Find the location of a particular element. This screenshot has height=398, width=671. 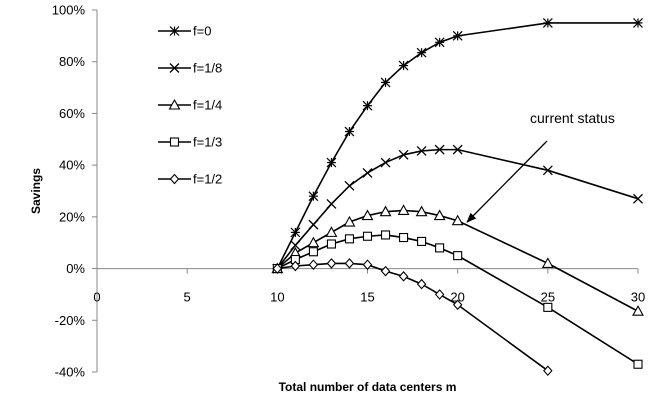

legend-label: f=1/4 is located at coordinates (207, 105).